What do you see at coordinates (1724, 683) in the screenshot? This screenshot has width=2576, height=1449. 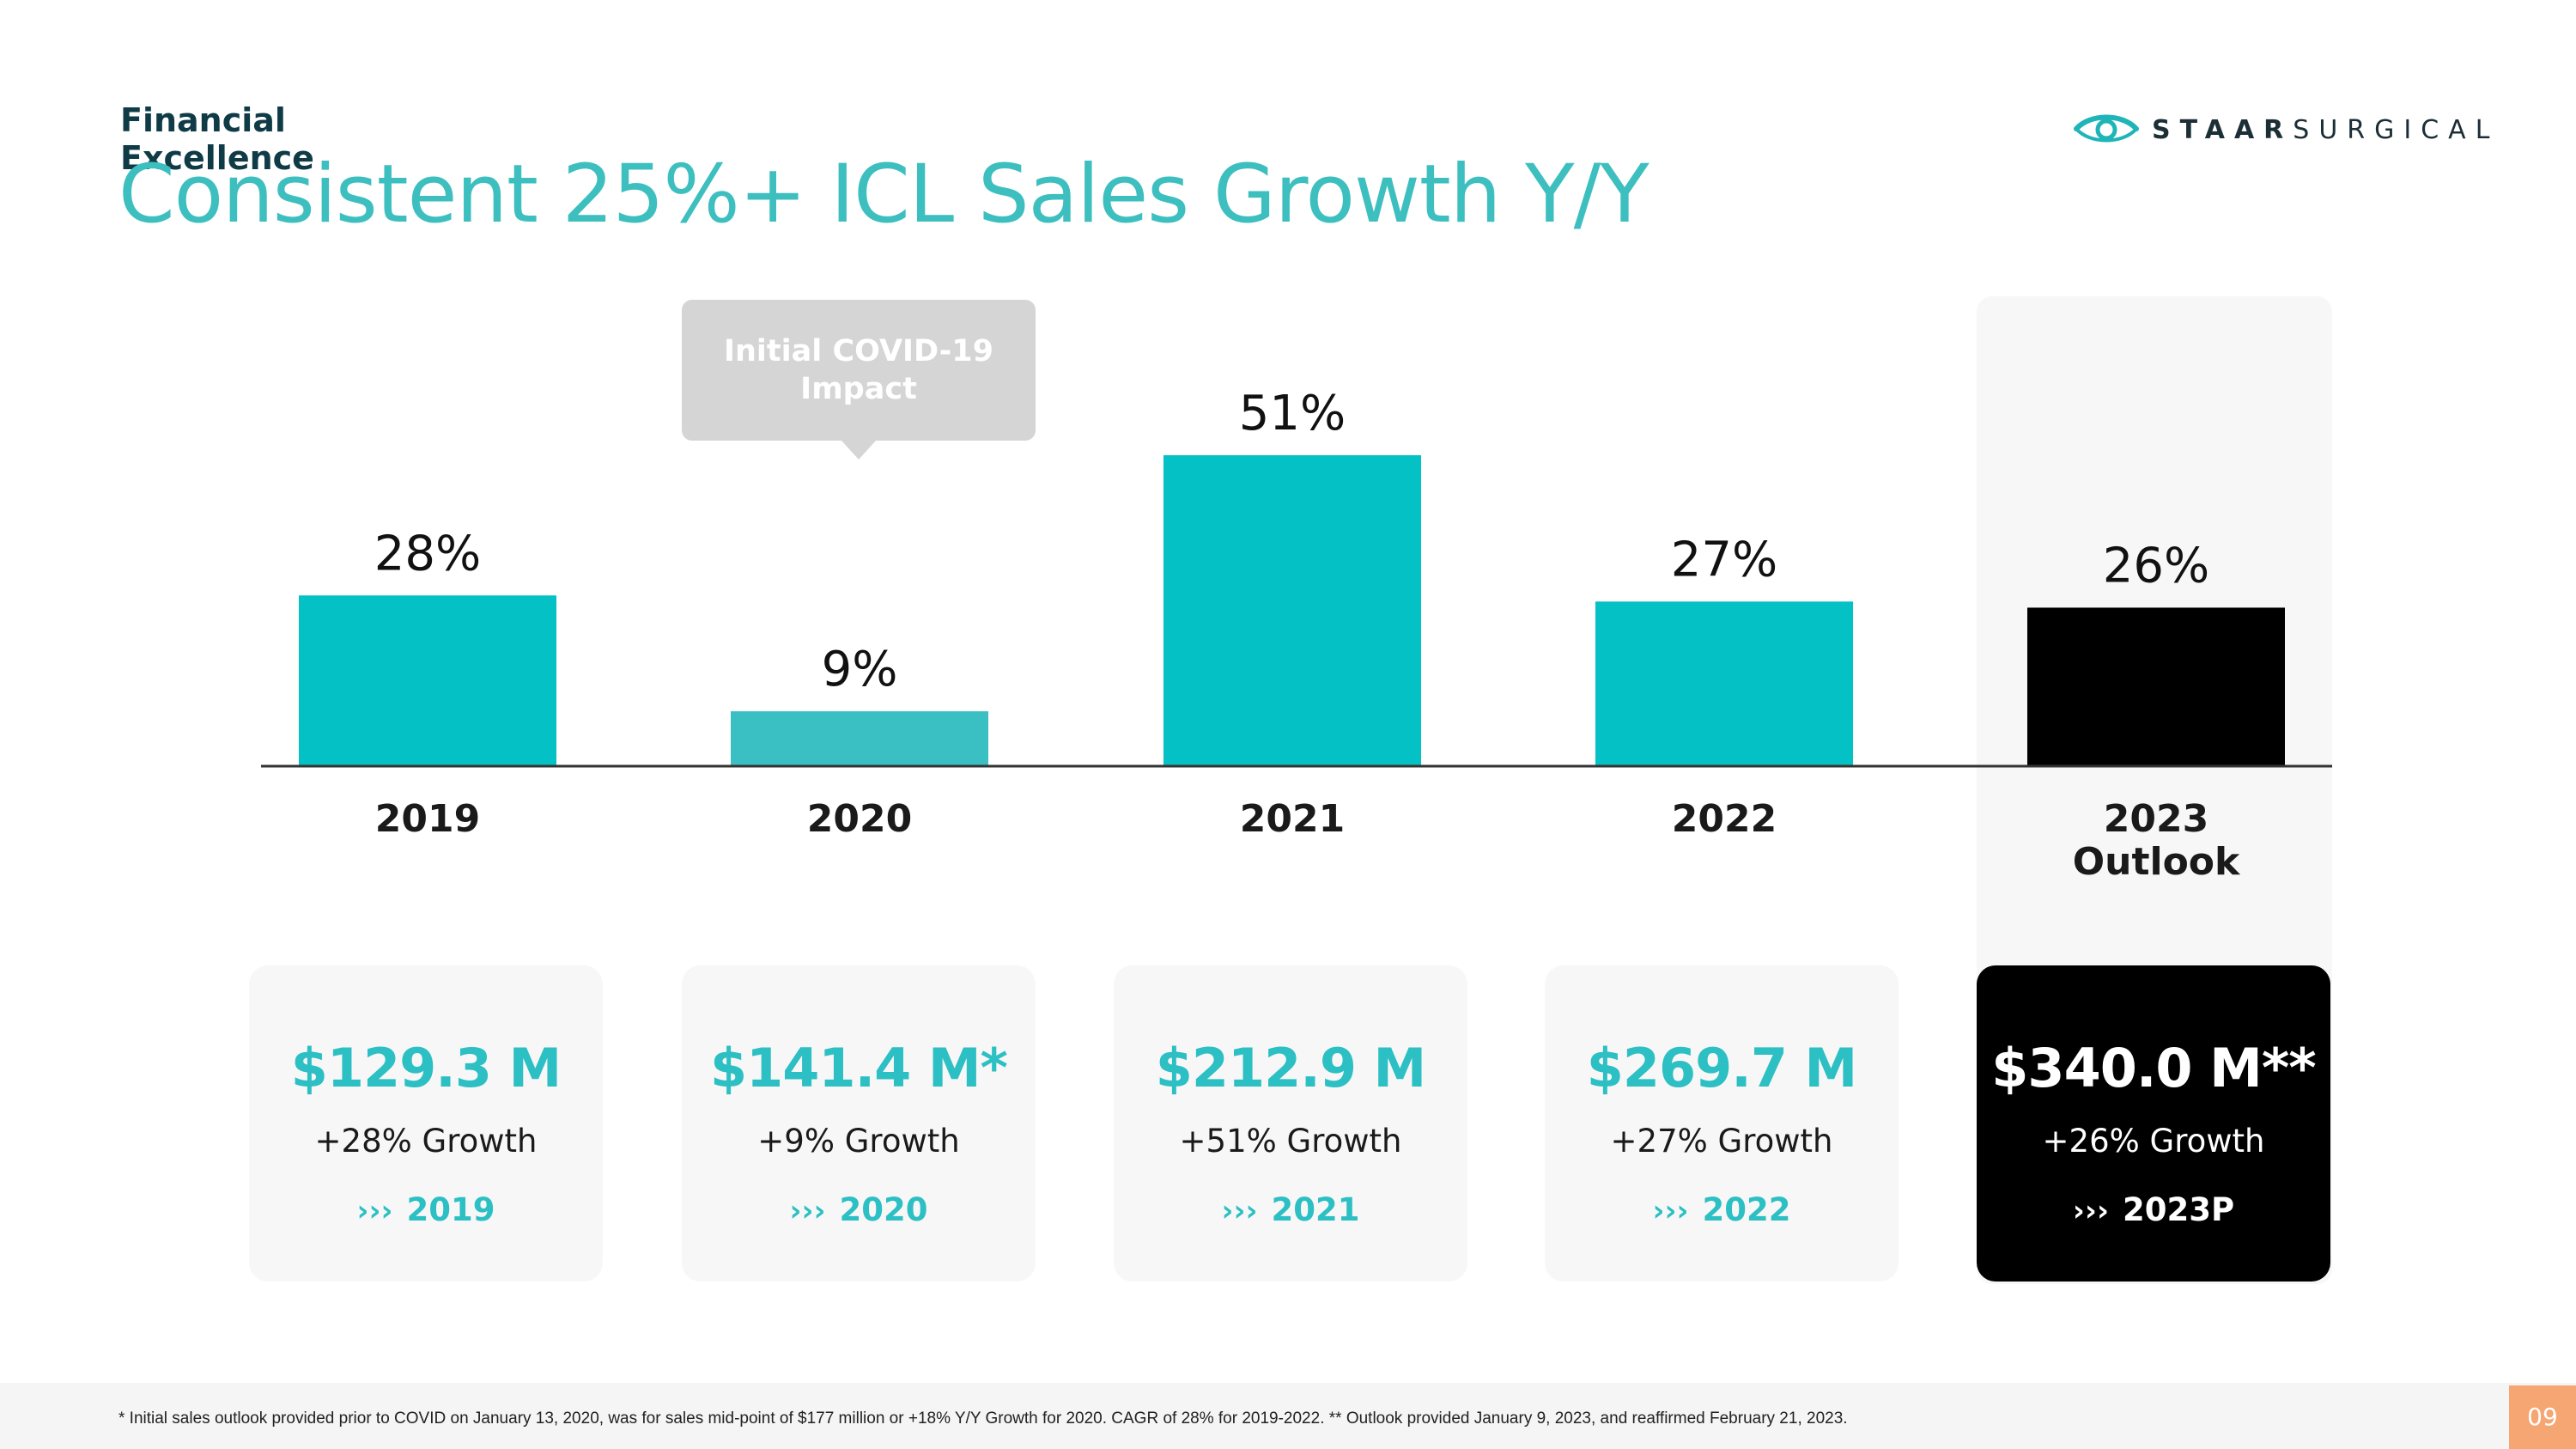 I see `bar-2022` at bounding box center [1724, 683].